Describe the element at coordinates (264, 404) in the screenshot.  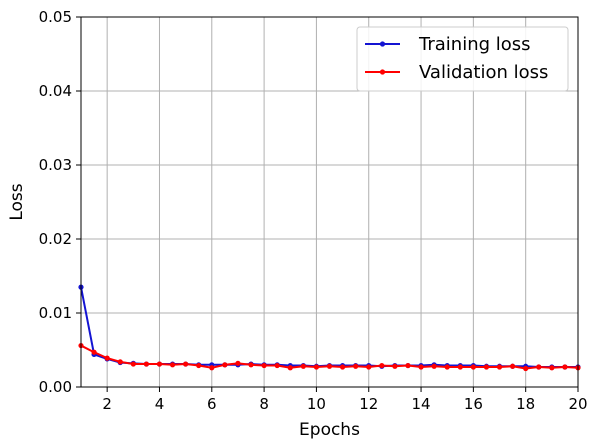
I see `x-tick-label: 8` at that location.